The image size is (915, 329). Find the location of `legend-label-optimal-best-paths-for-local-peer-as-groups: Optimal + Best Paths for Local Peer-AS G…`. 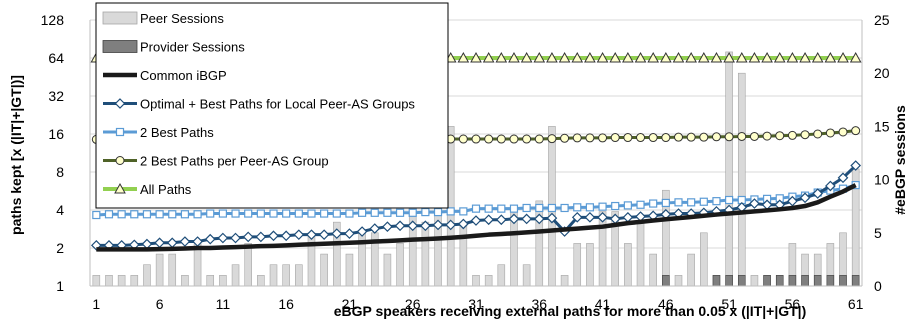

legend-label-optimal-best-paths-for-local-peer-as-groups: Optimal + Best Paths for Local Peer-AS G… is located at coordinates (277, 104).